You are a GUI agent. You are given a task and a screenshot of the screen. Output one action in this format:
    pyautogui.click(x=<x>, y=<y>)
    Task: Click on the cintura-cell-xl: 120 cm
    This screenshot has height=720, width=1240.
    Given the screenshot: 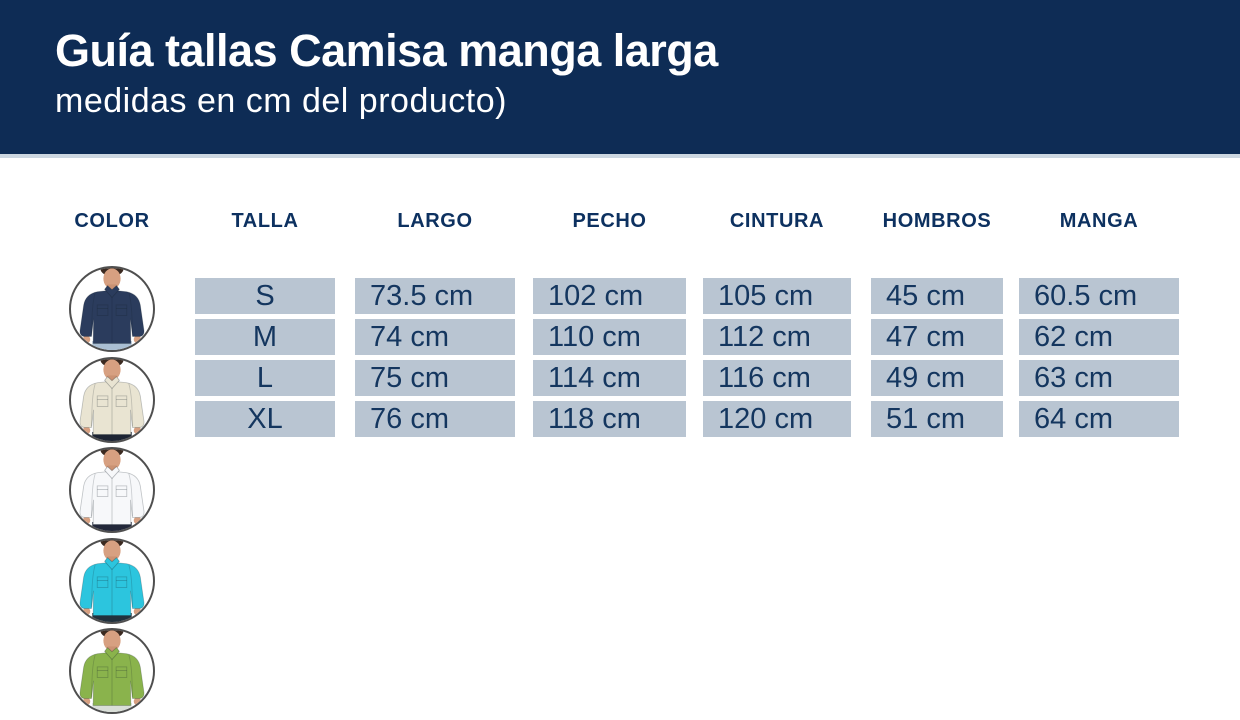 What is the action you would take?
    pyautogui.click(x=777, y=419)
    